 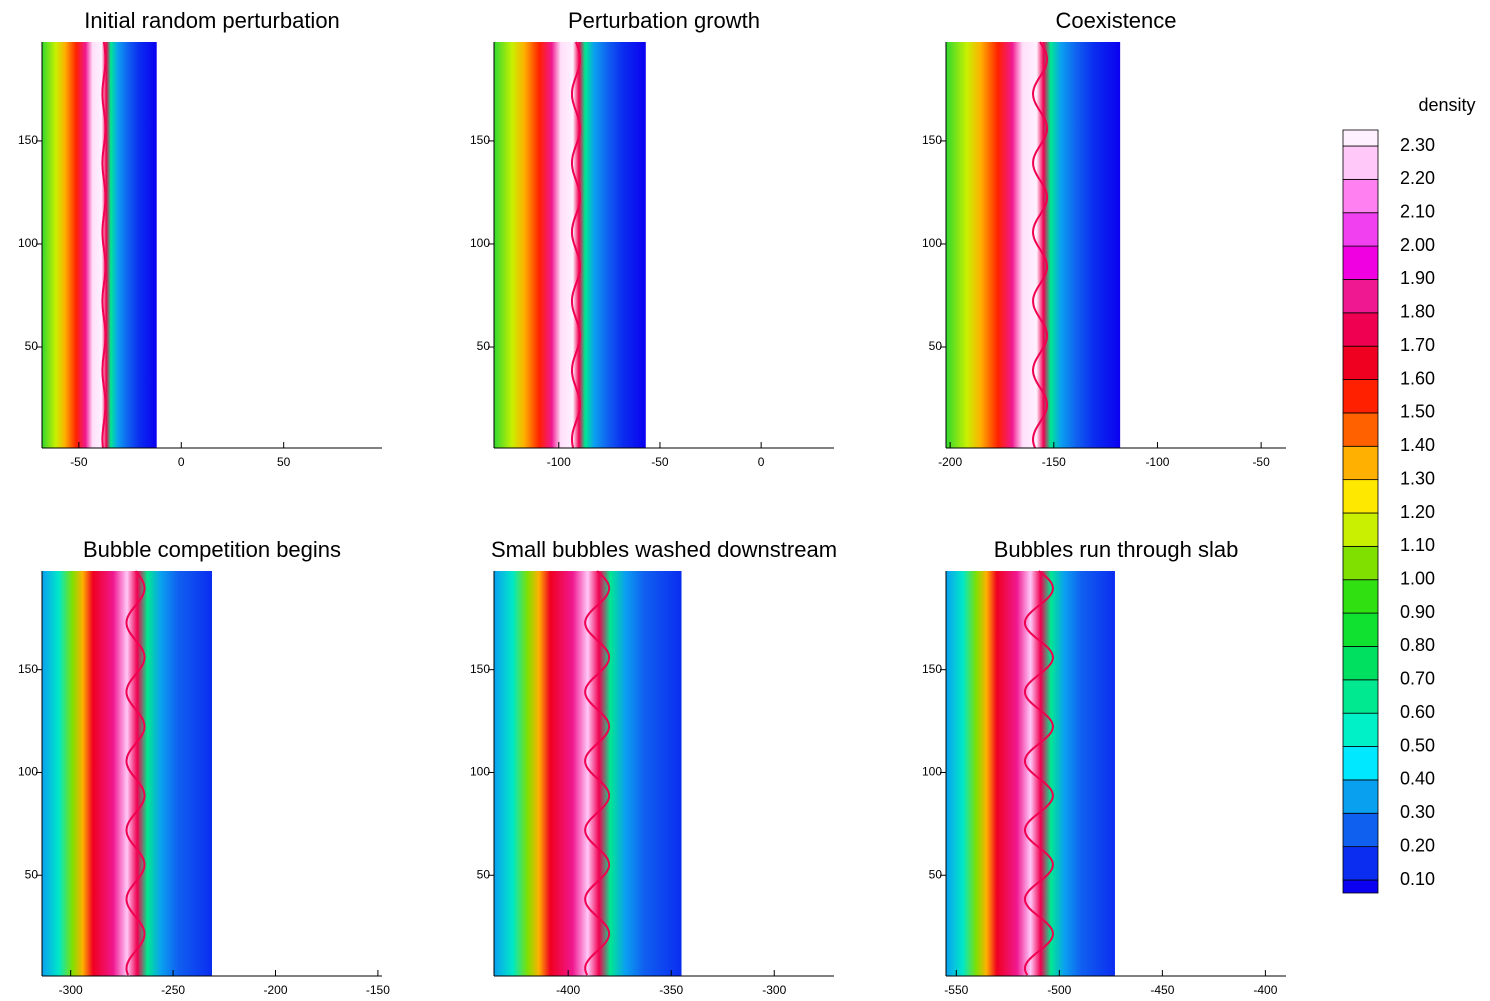 I want to click on colorbar-label: 1.00, so click(x=1417, y=578).